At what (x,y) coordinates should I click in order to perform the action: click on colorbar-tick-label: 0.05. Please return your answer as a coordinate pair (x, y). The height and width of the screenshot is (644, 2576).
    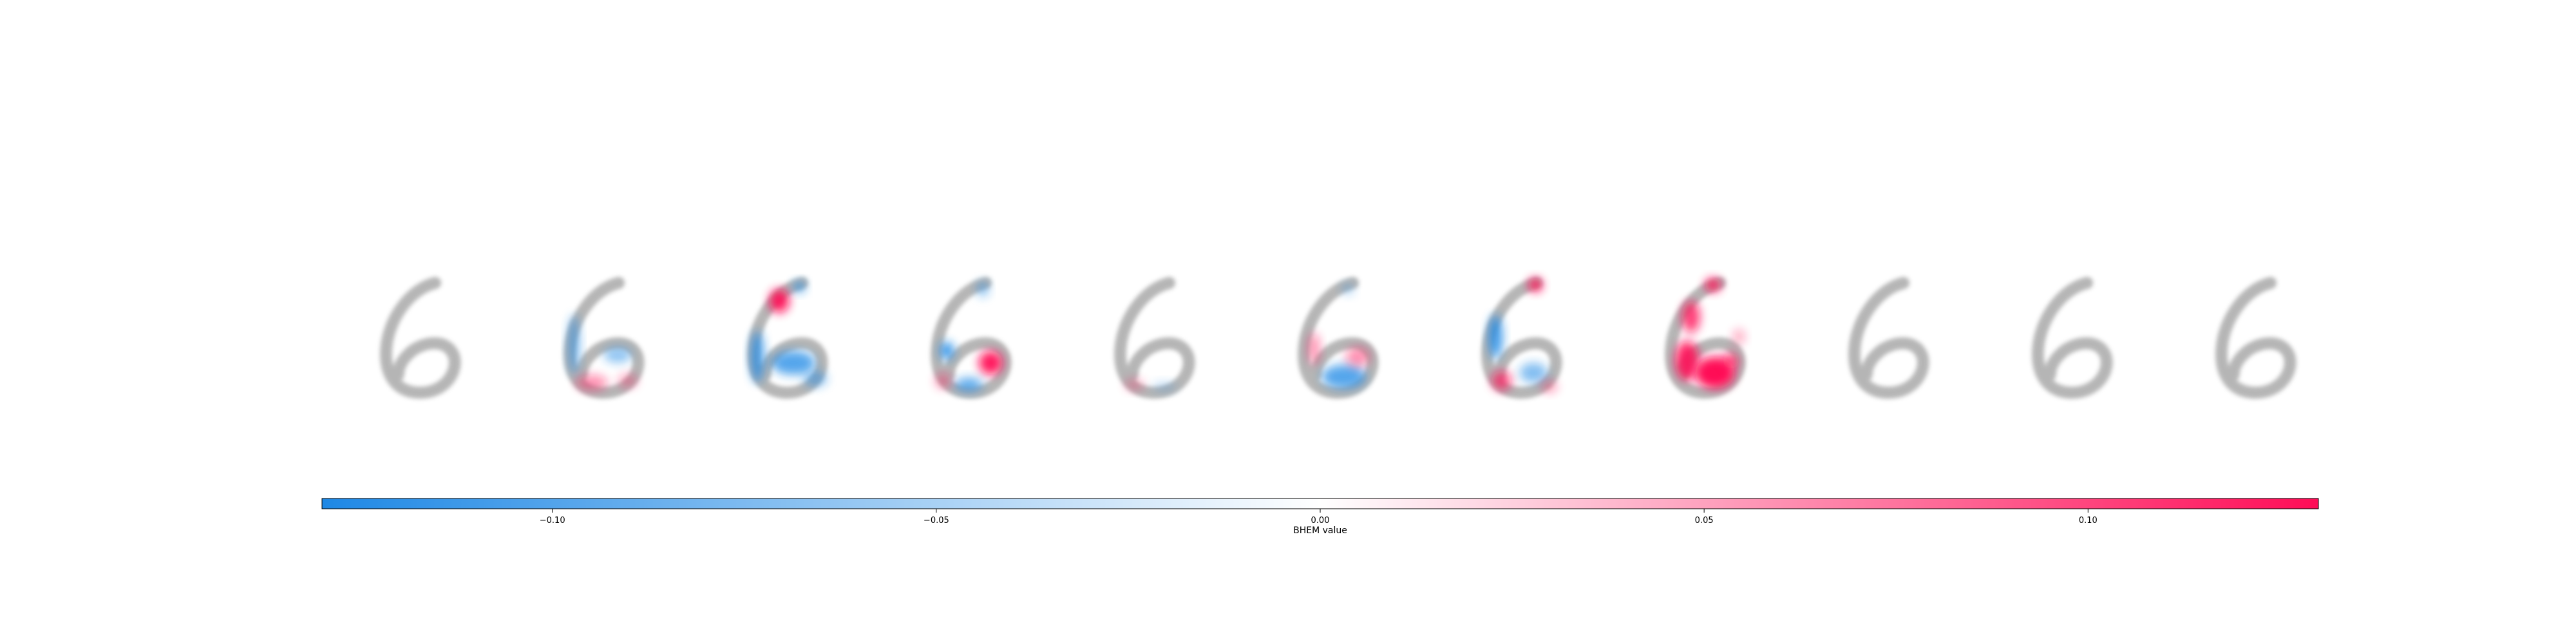
    Looking at the image, I should click on (1704, 521).